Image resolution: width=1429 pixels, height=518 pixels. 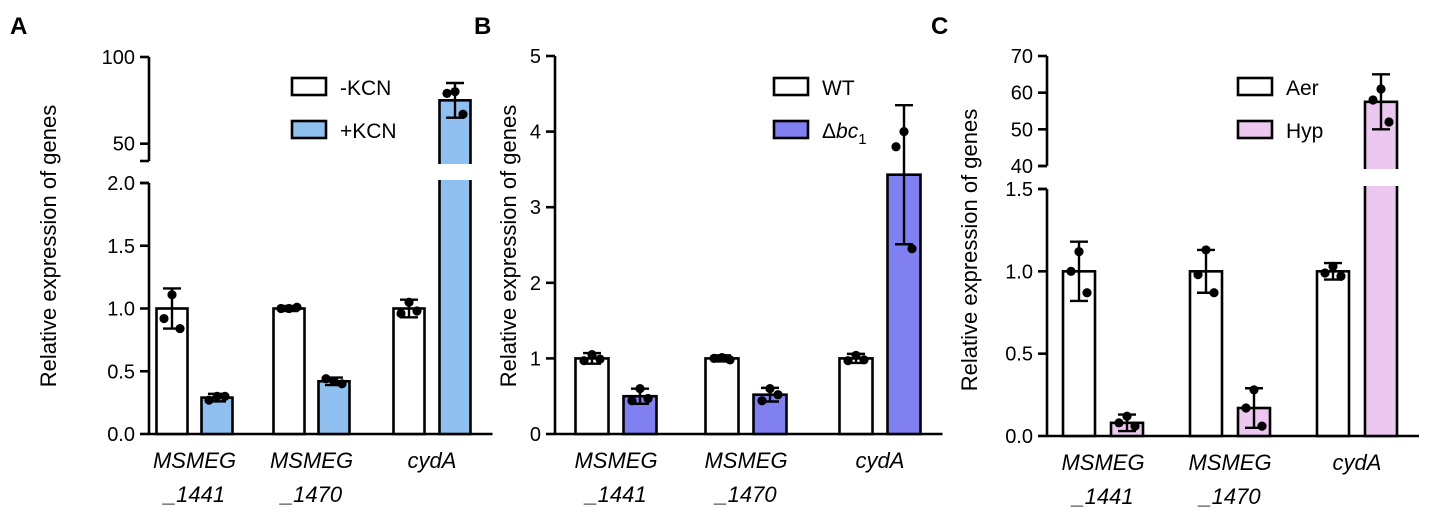 I want to click on y-tick-label: 100, so click(x=118, y=58).